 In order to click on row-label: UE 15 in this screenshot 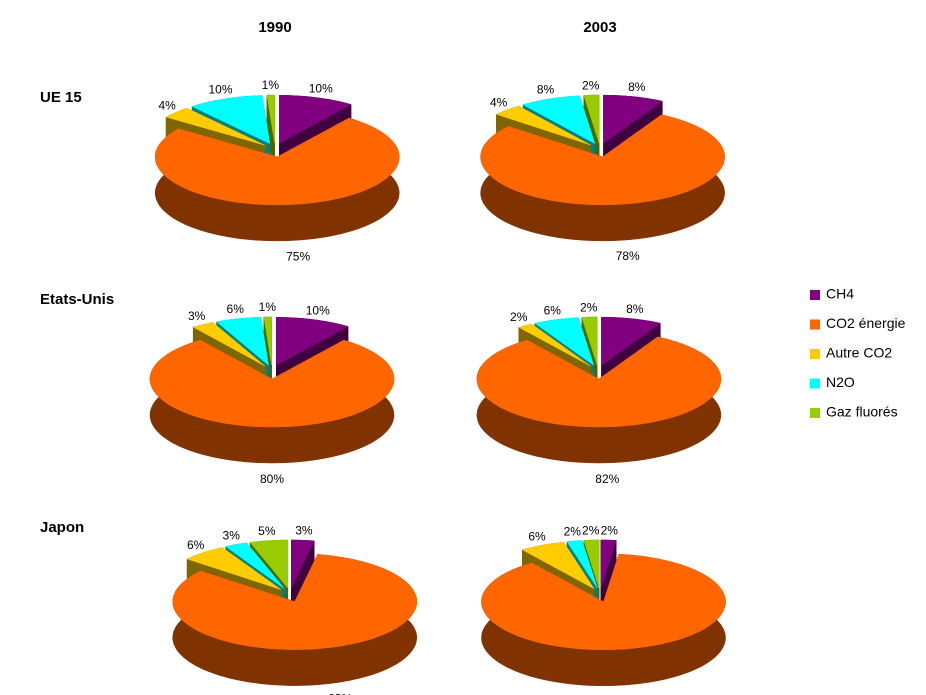, I will do `click(61, 97)`.